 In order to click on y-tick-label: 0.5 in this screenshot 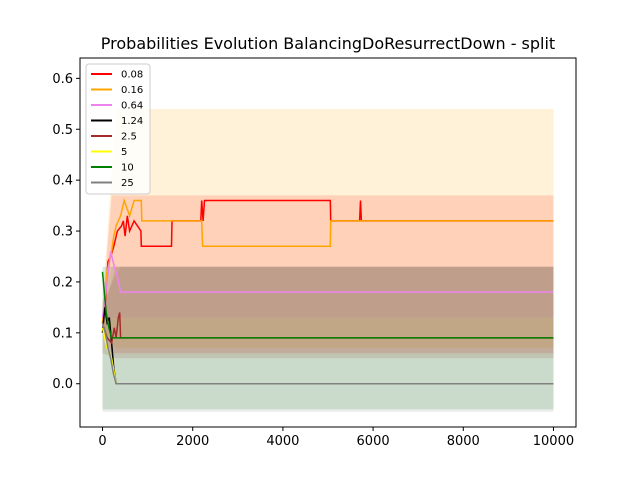, I will do `click(62, 130)`.